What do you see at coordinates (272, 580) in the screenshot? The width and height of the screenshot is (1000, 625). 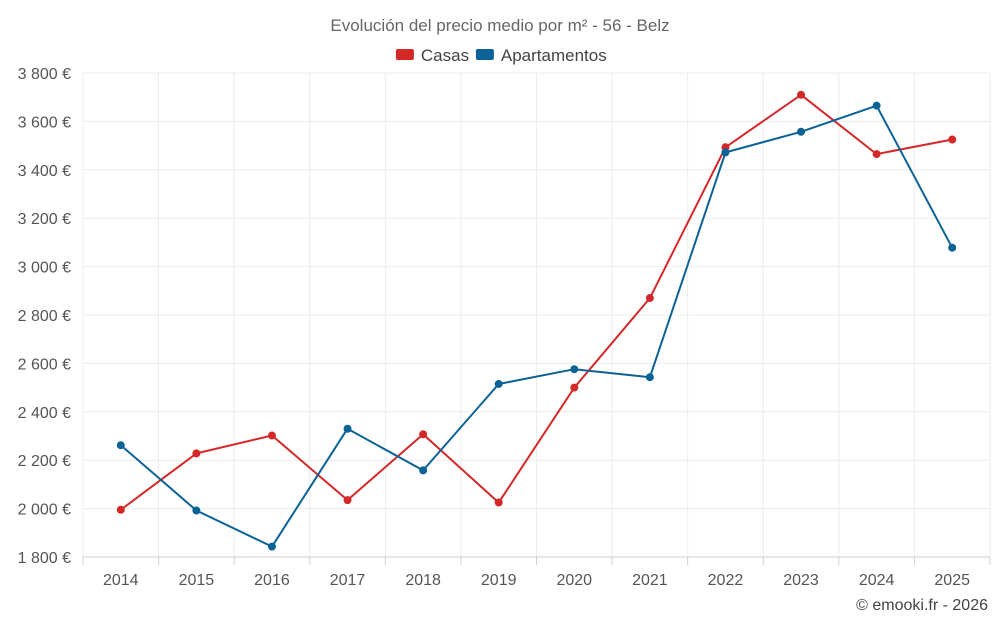 I see `x-tick-label: 2016` at bounding box center [272, 580].